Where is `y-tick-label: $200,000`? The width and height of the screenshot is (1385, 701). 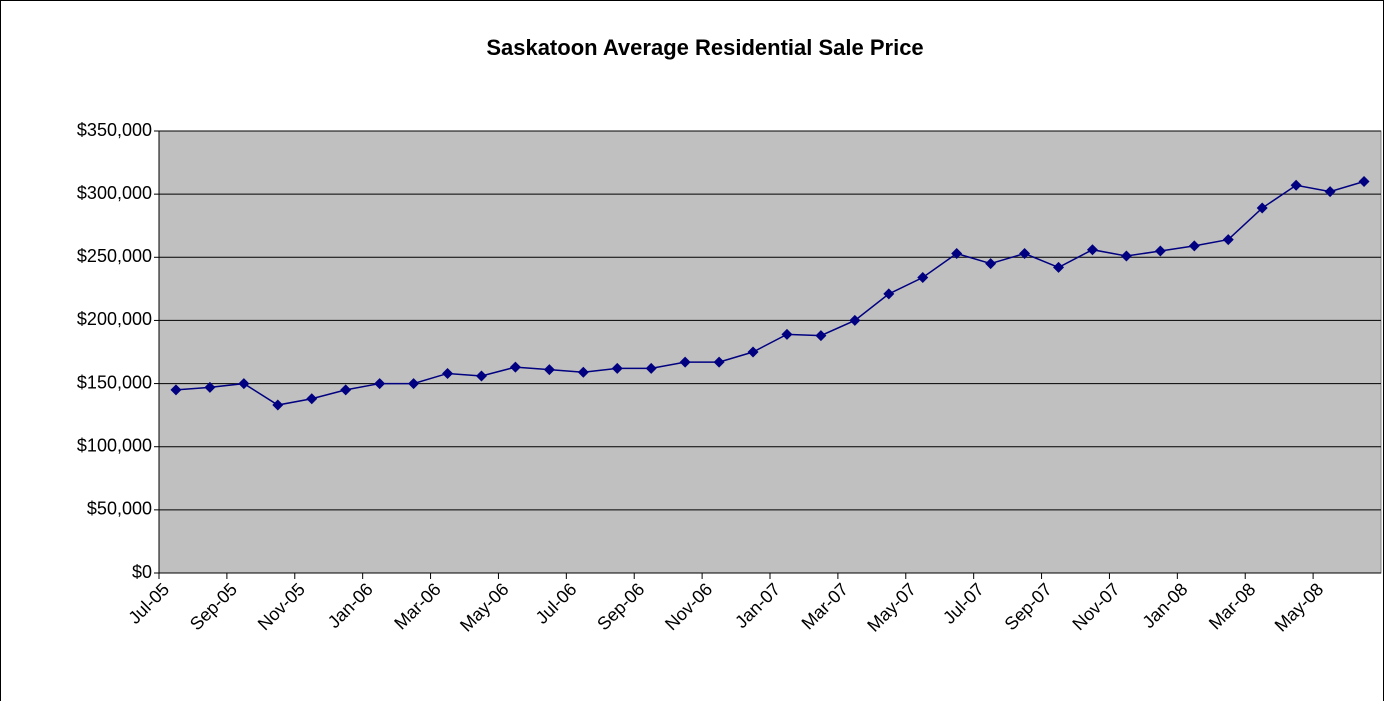
y-tick-label: $200,000 is located at coordinates (114, 319).